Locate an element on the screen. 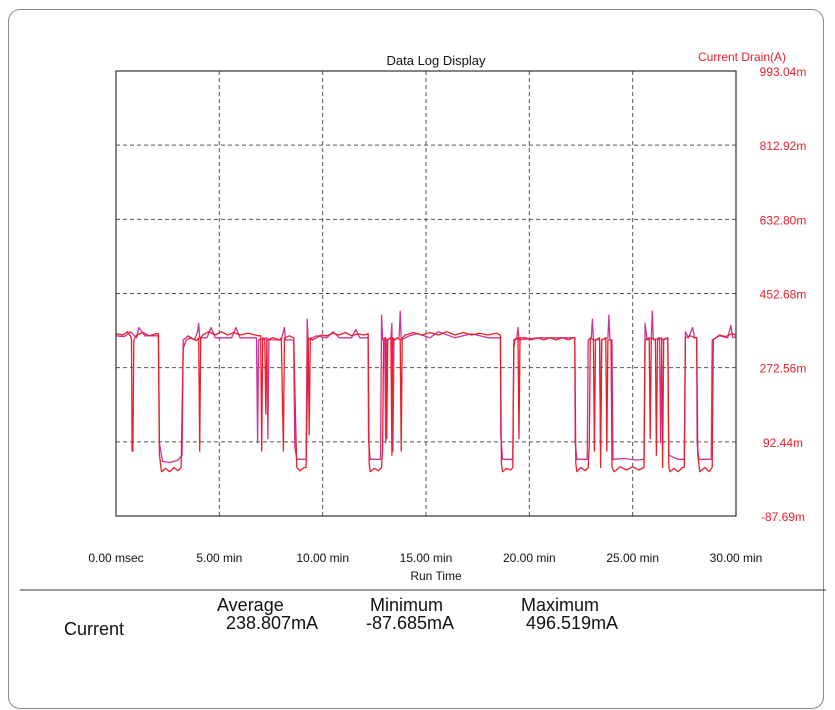  y-tick-label: -87.69m is located at coordinates (783, 517).